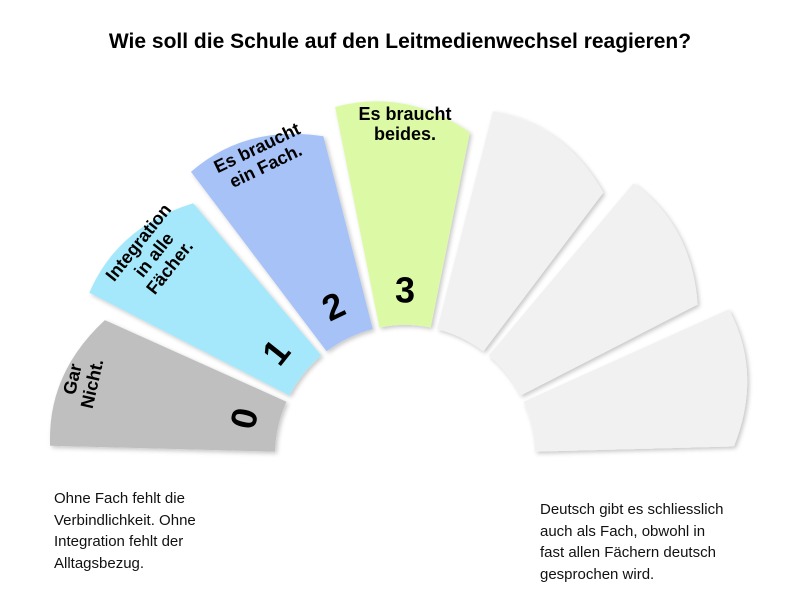 This screenshot has width=800, height=600. I want to click on note-right-line: Deutsch gibt es schliesslich, so click(632, 509).